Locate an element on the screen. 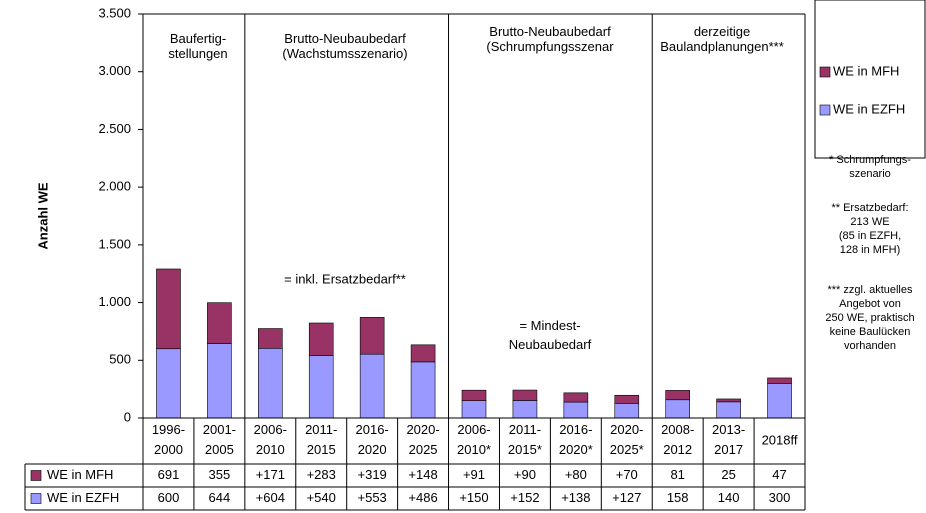 Image resolution: width=926 pixels, height=513 pixels. table-series-name: WE in MFH is located at coordinates (80, 474).